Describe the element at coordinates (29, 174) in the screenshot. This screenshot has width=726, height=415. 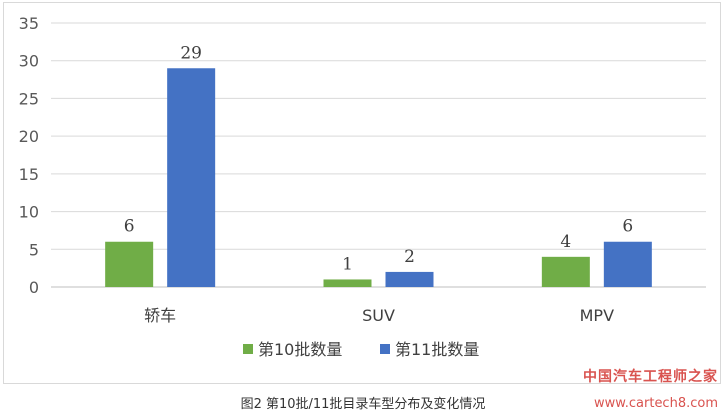
I see `y-tick-label: 15` at that location.